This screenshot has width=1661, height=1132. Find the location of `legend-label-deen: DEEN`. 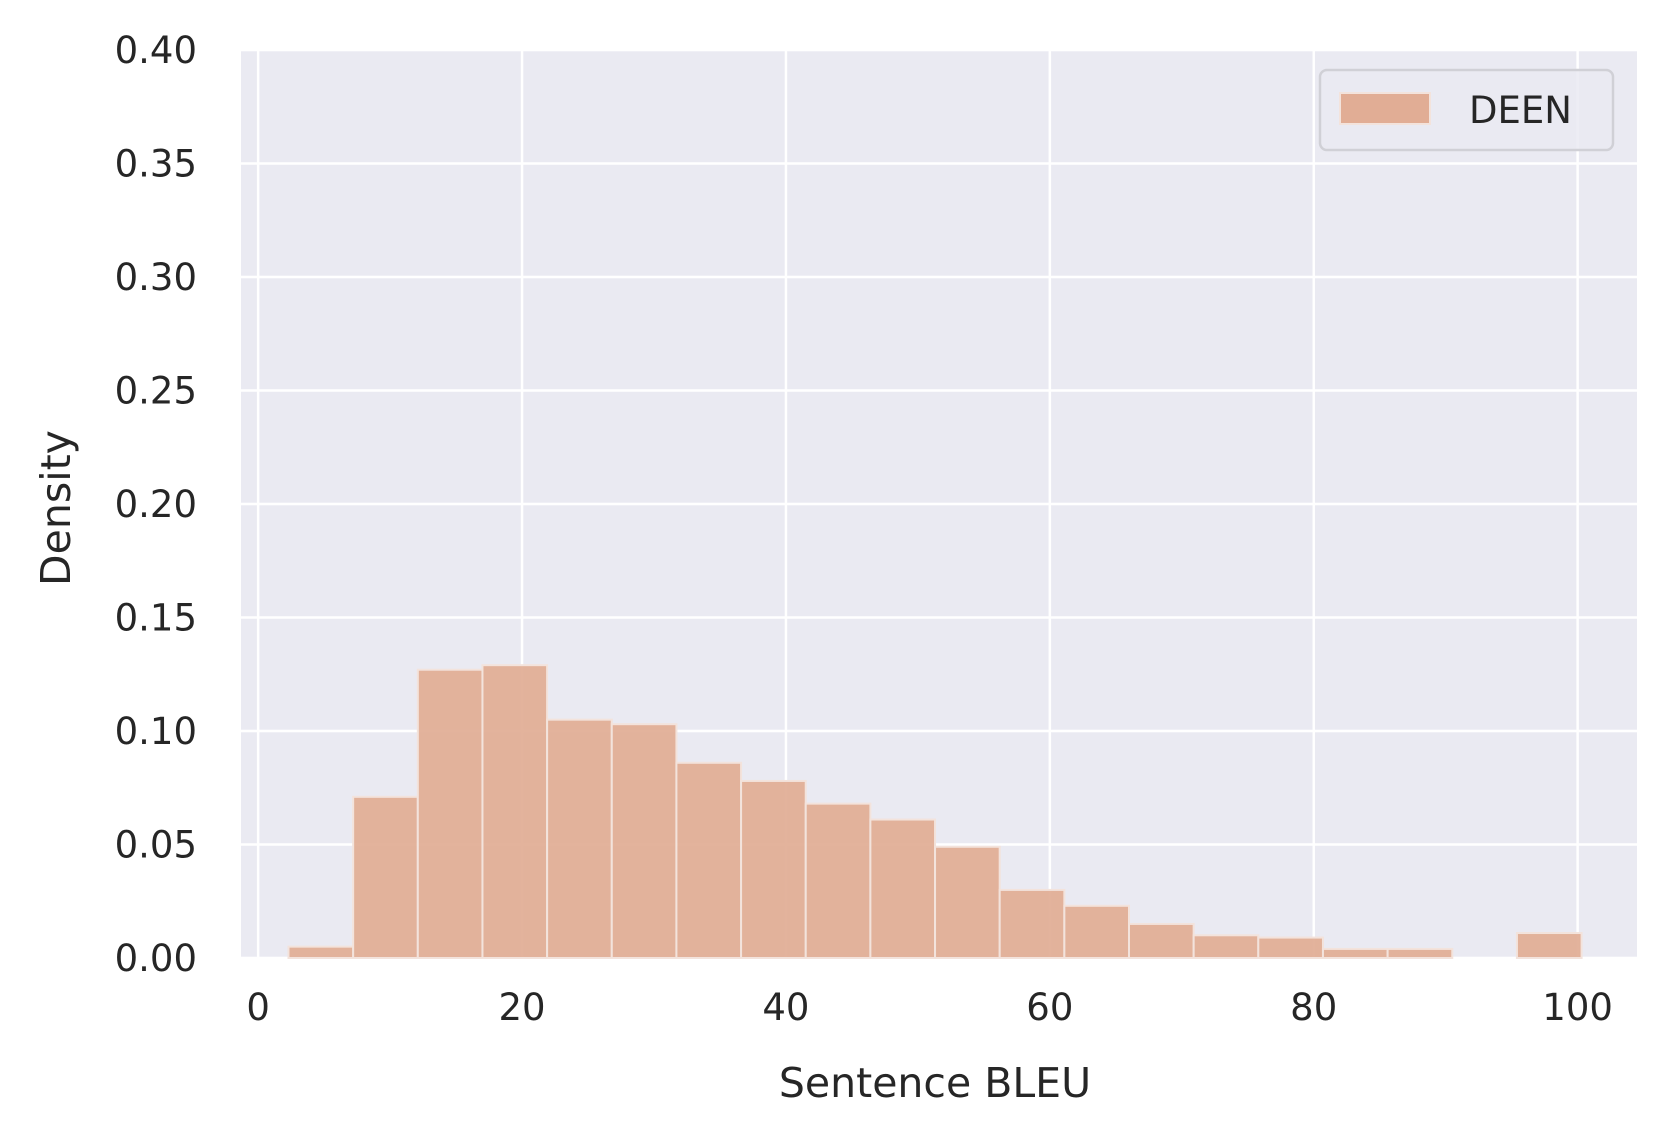

legend-label-deen: DEEN is located at coordinates (1520, 110).